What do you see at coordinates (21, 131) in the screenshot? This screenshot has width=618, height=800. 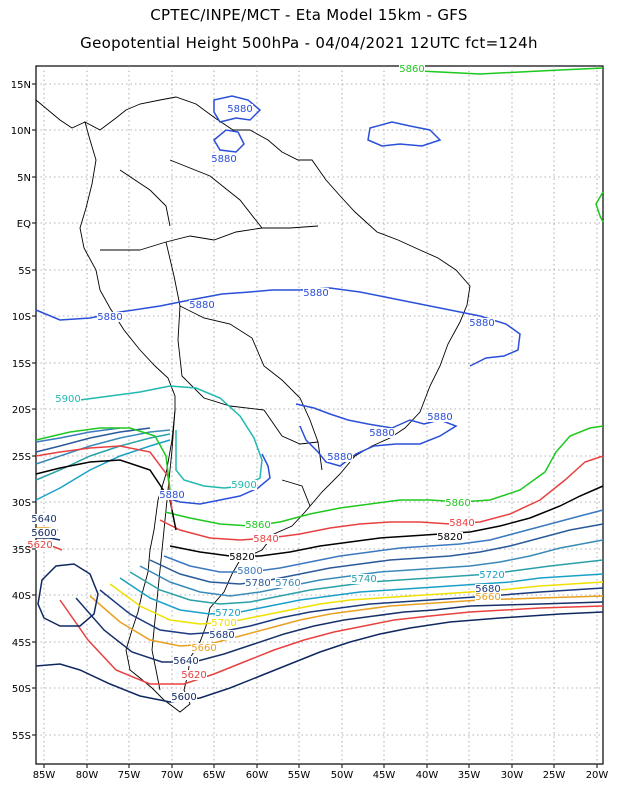 I see `lat-tick-label: 10N` at bounding box center [21, 131].